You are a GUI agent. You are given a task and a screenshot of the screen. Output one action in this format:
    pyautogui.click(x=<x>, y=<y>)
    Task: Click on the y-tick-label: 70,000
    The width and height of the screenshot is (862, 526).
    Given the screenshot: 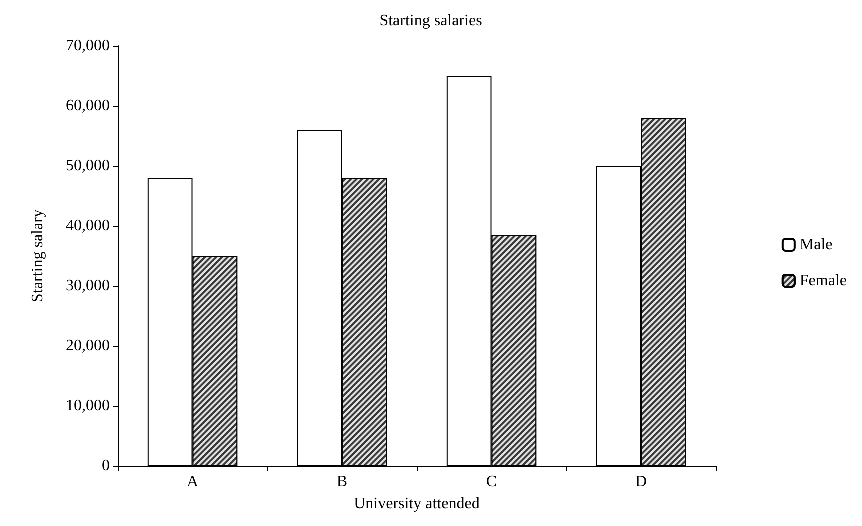 What is the action you would take?
    pyautogui.click(x=88, y=46)
    